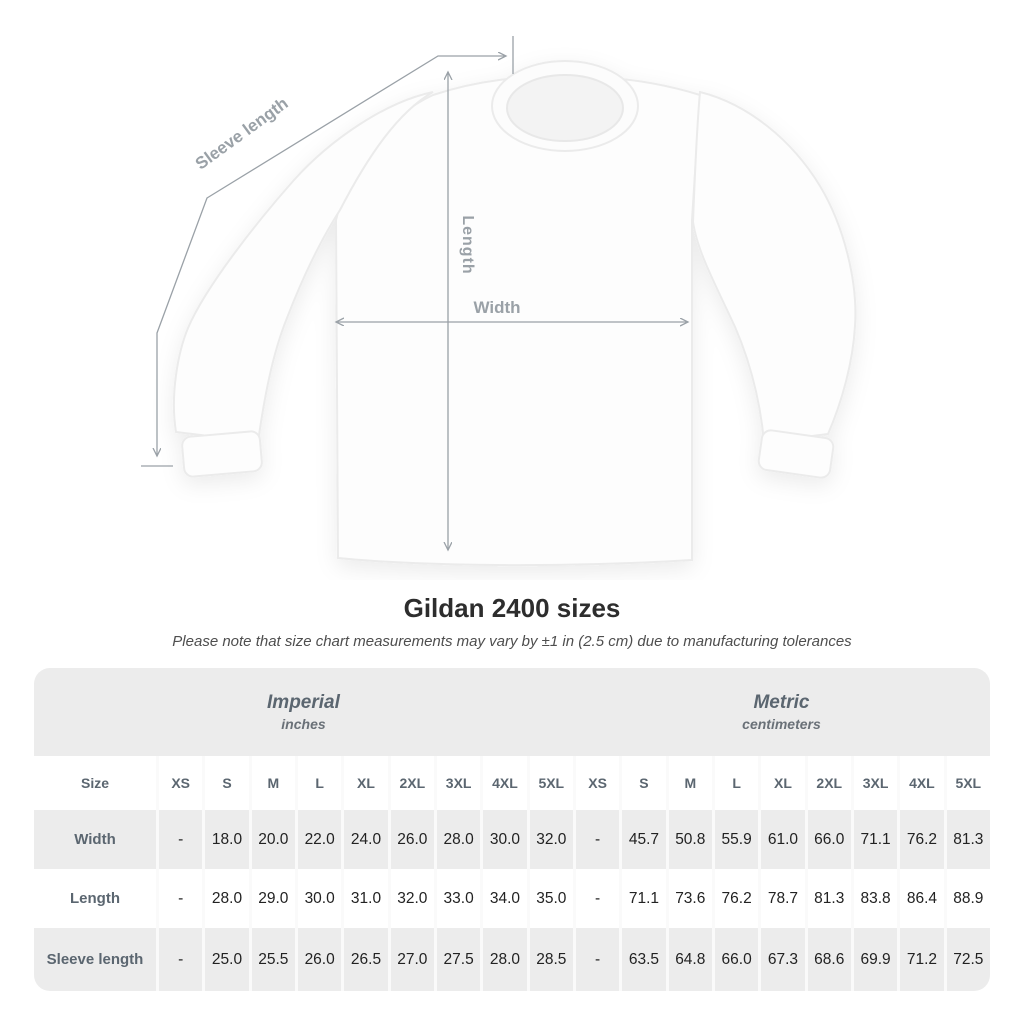 The height and width of the screenshot is (1024, 1024). I want to click on col-header-metric-3xl: 3XL, so click(874, 783).